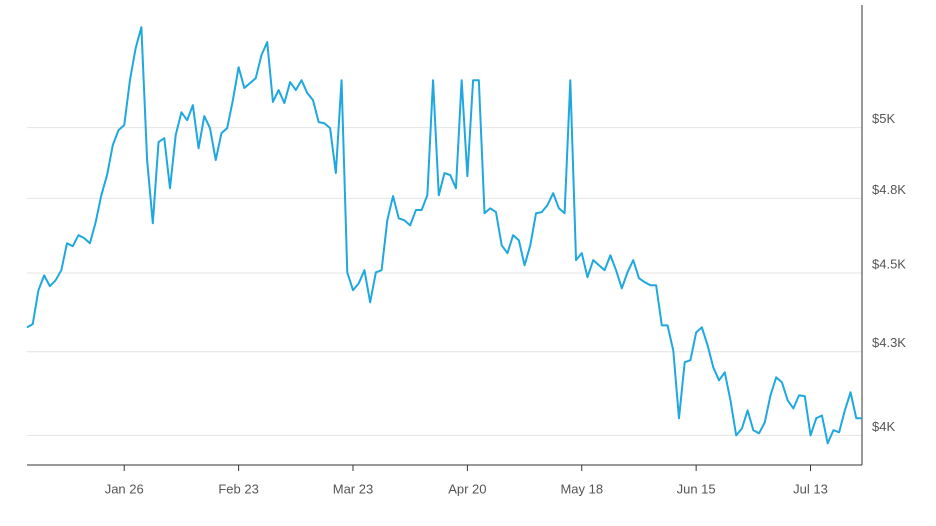  What do you see at coordinates (238, 488) in the screenshot?
I see `x-tick-label: Feb 23` at bounding box center [238, 488].